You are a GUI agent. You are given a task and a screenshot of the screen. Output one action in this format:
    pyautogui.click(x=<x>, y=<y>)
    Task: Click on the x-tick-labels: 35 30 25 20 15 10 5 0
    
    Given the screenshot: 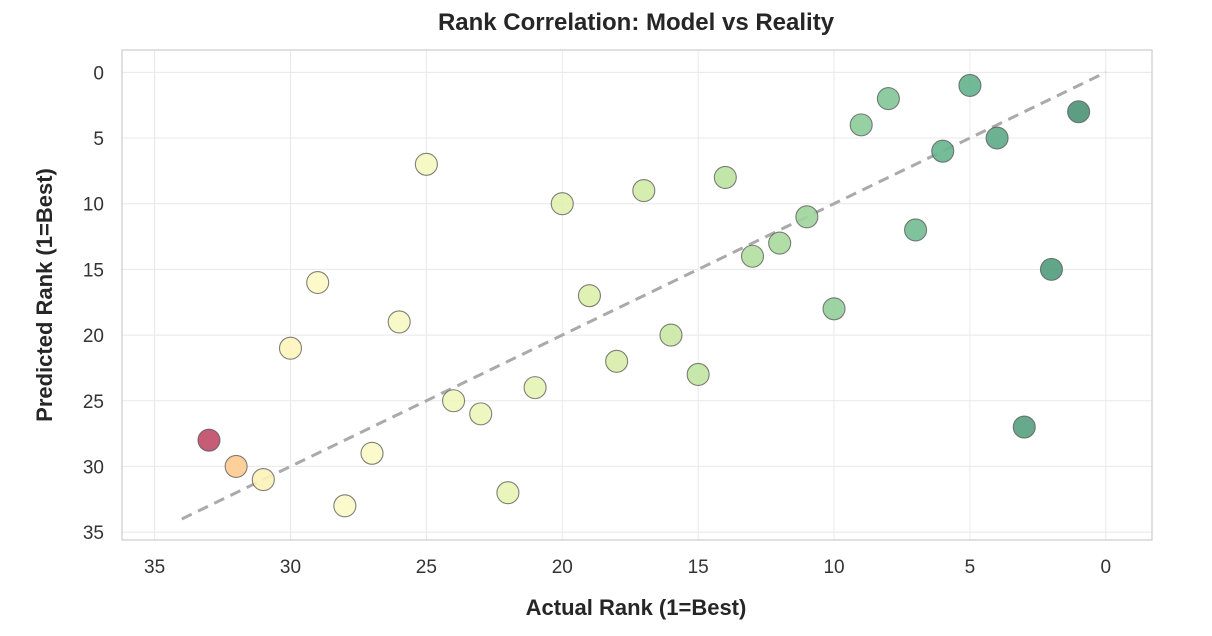 What is the action you would take?
    pyautogui.click(x=627, y=567)
    